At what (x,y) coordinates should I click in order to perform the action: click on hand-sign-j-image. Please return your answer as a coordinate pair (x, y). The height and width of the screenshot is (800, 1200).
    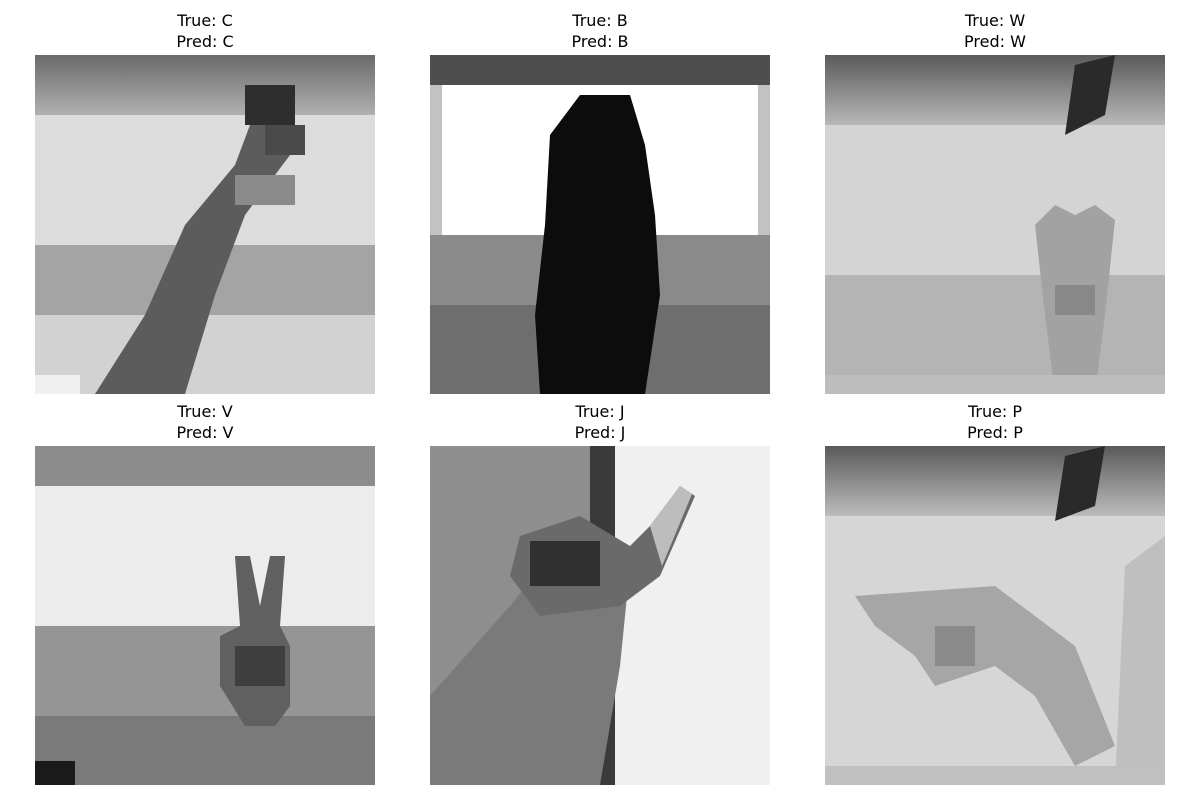
    Looking at the image, I should click on (600, 615).